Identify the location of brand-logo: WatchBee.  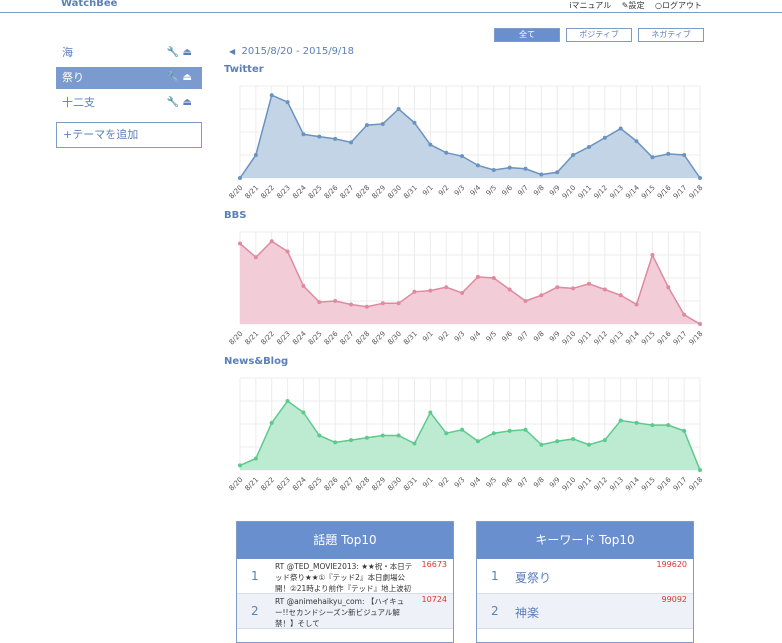
(89, 4).